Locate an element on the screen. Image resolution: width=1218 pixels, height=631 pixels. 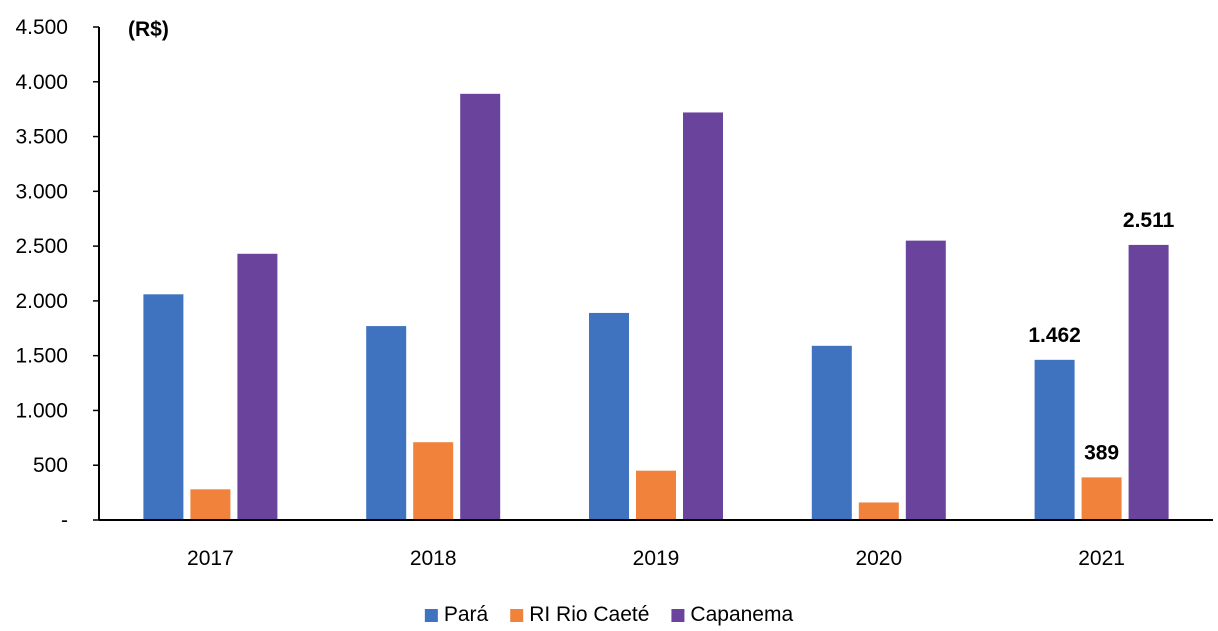
bar-capanema-2020 is located at coordinates (925, 380).